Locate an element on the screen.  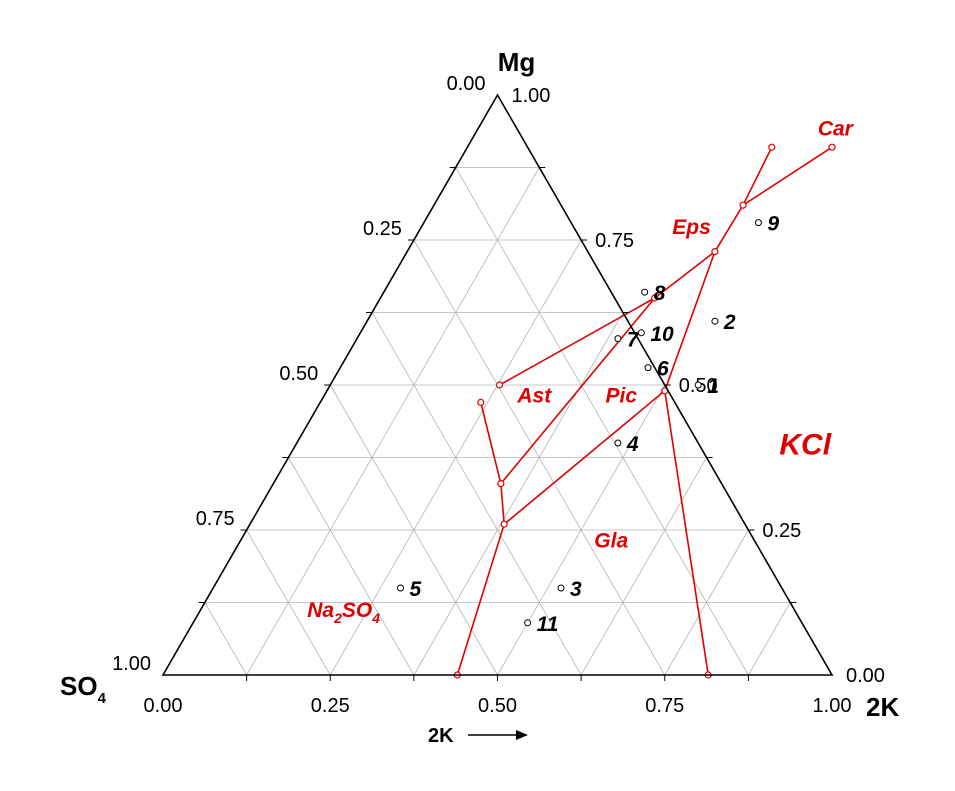
data-point-label: 5 is located at coordinates (415, 589).